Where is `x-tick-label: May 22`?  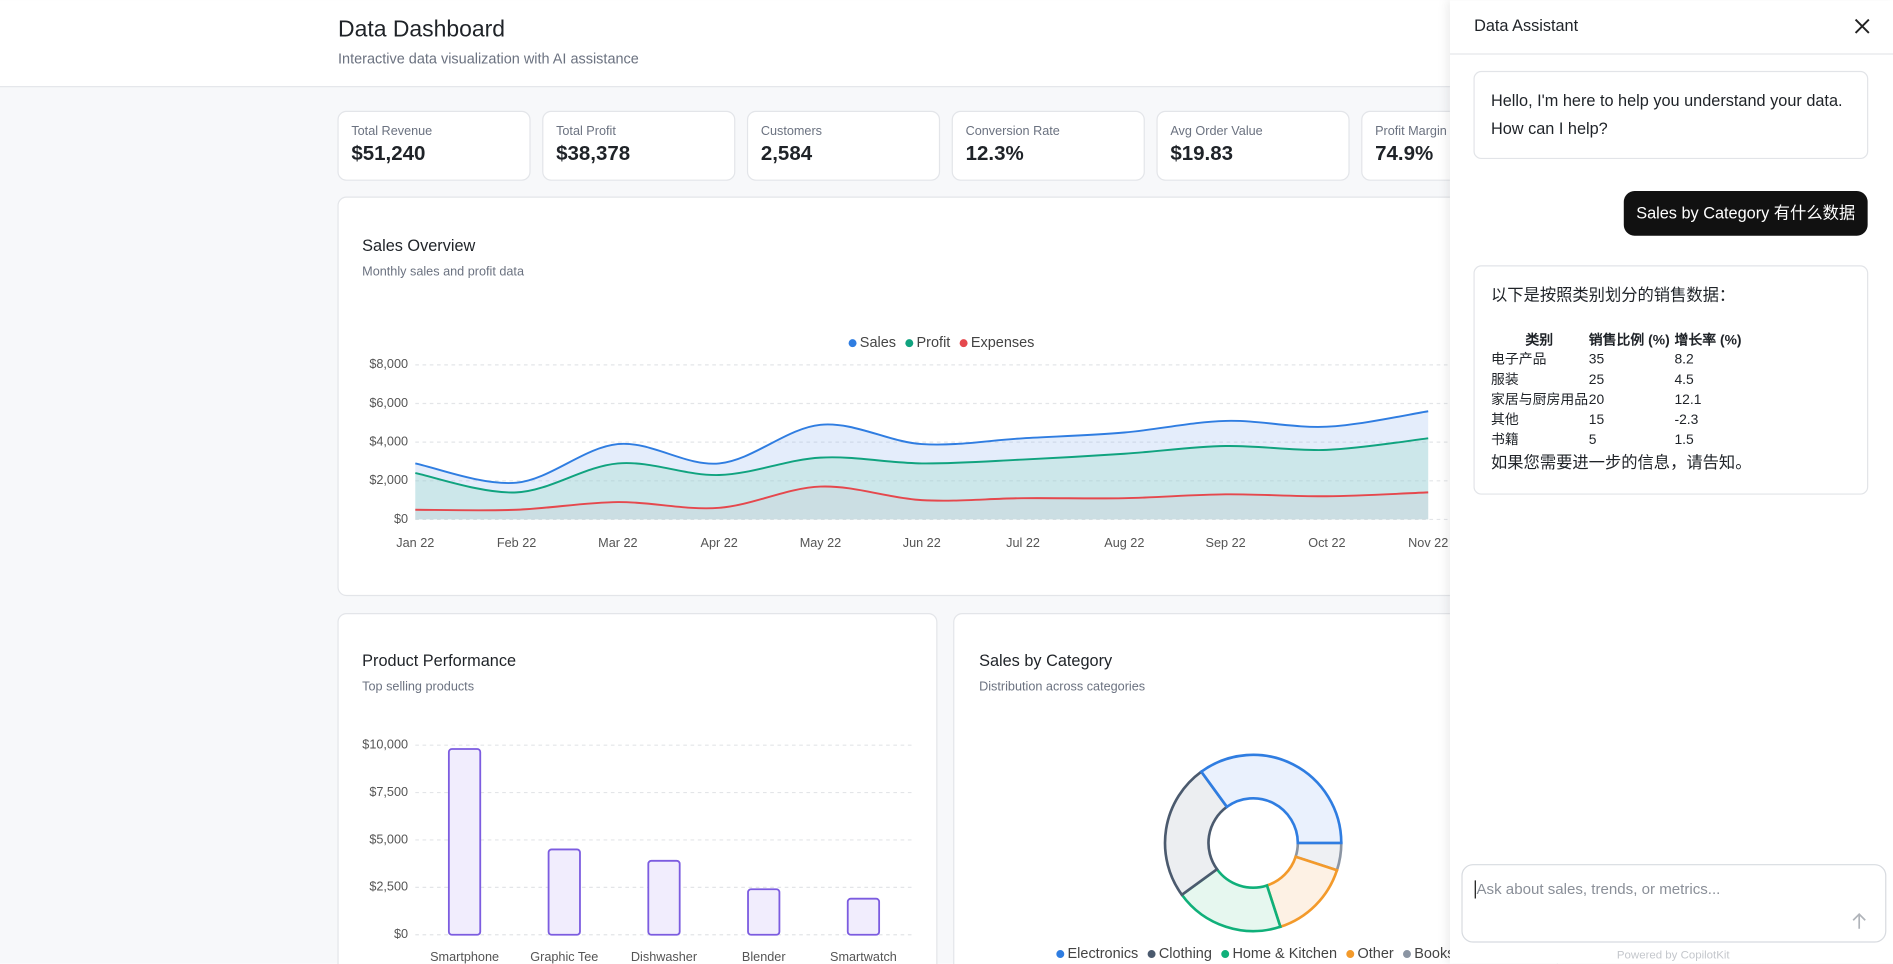 x-tick-label: May 22 is located at coordinates (821, 543).